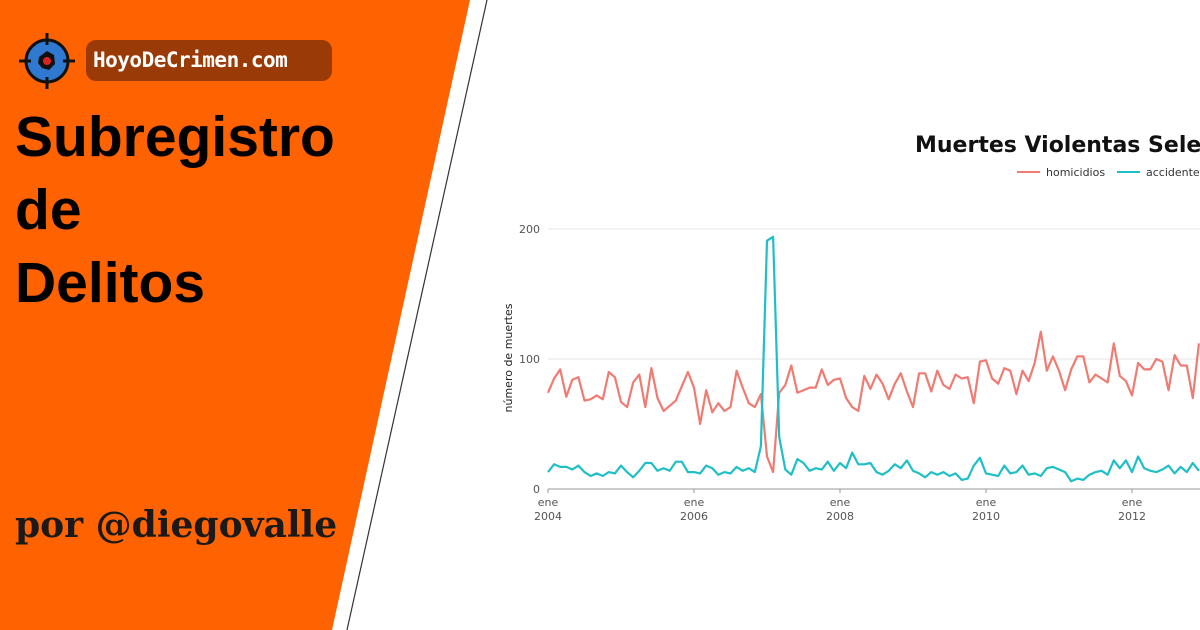 The image size is (1200, 630). I want to click on legend-label: accidente, so click(1173, 172).